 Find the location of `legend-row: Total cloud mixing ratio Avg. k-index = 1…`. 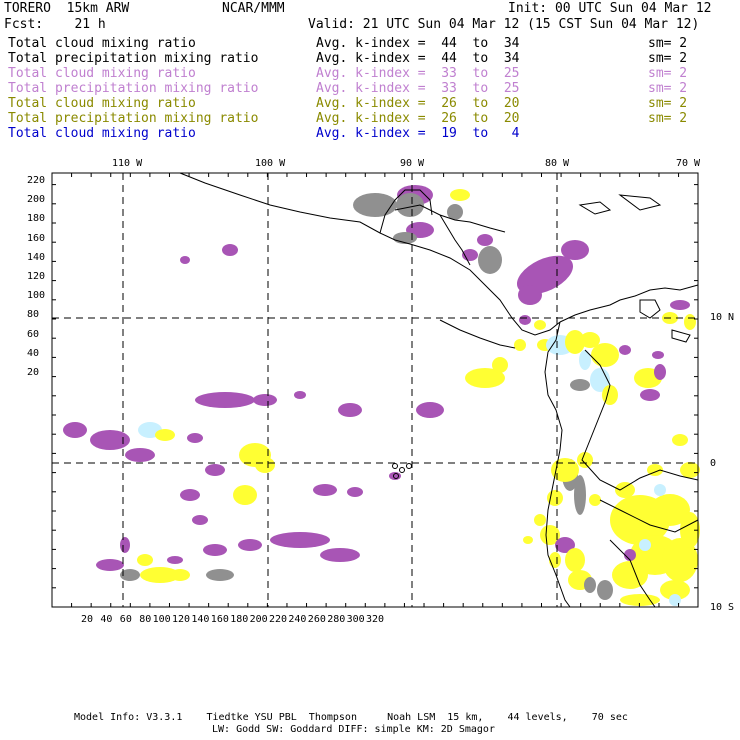

legend-row: Total cloud mixing ratio Avg. k-index = 1… is located at coordinates (373, 133).